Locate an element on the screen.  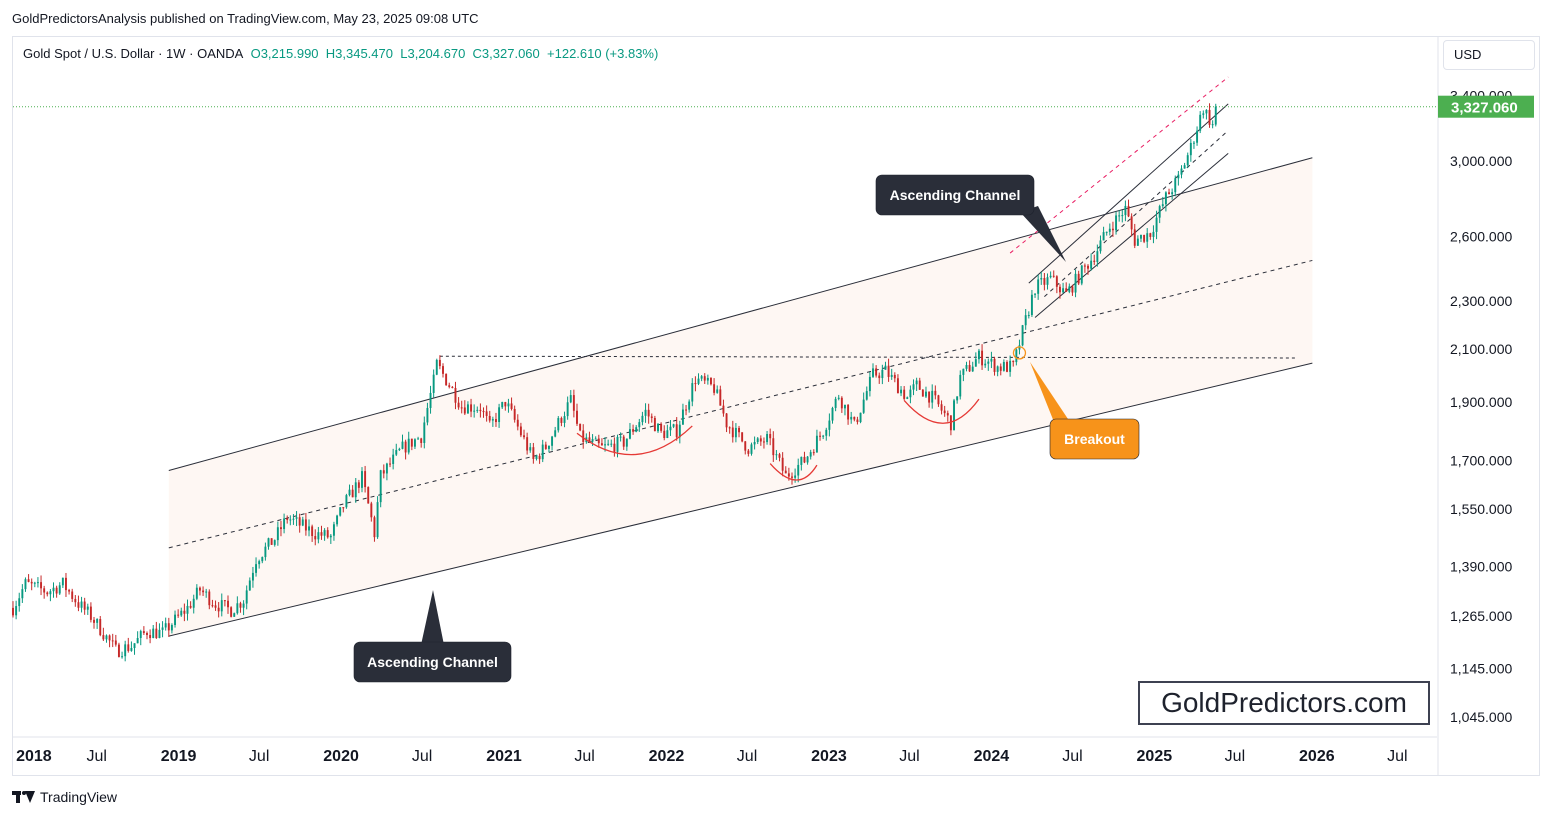
small-channel-top-red is located at coordinates (1119, 165).